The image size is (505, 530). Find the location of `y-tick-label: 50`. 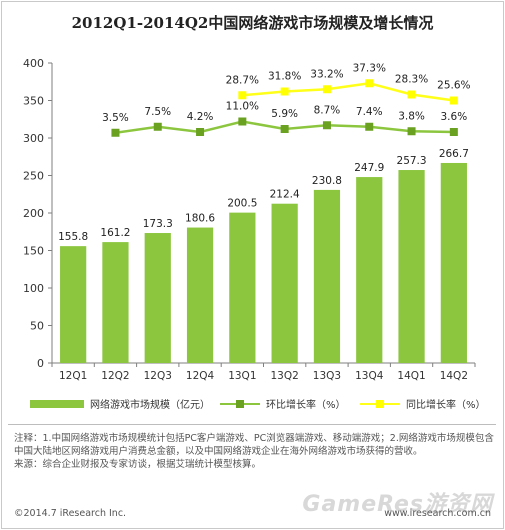

y-tick-label: 50 is located at coordinates (37, 326).